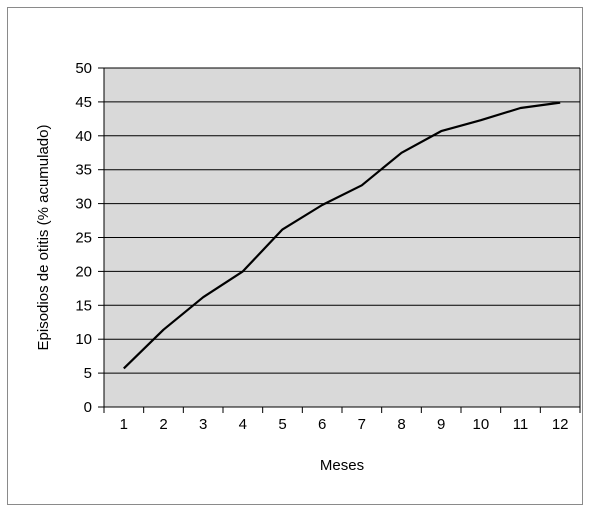 The width and height of the screenshot is (590, 513). What do you see at coordinates (83, 102) in the screenshot?
I see `y-tick-label: 45` at bounding box center [83, 102].